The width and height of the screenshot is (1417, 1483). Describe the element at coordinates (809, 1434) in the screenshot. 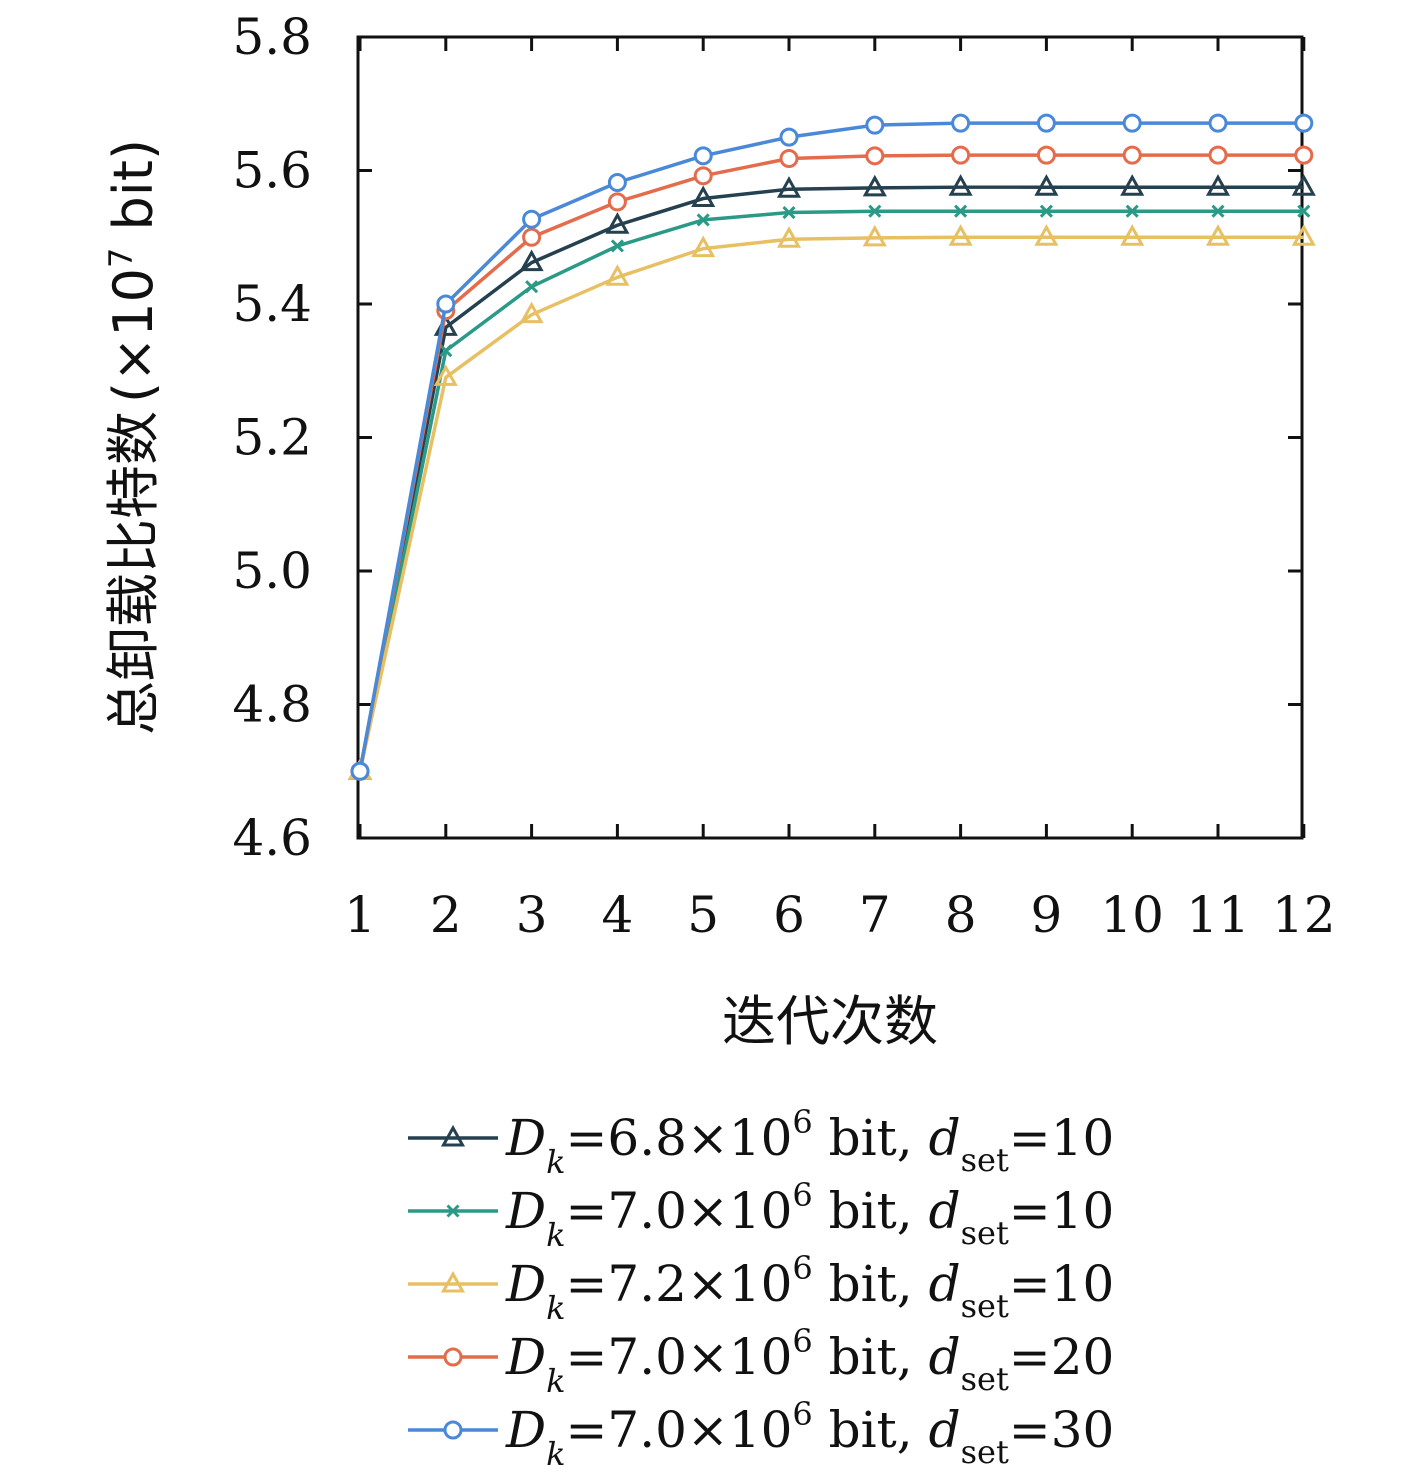

I see `legend-label: Dk=7.0×106 bit, dset=30` at that location.